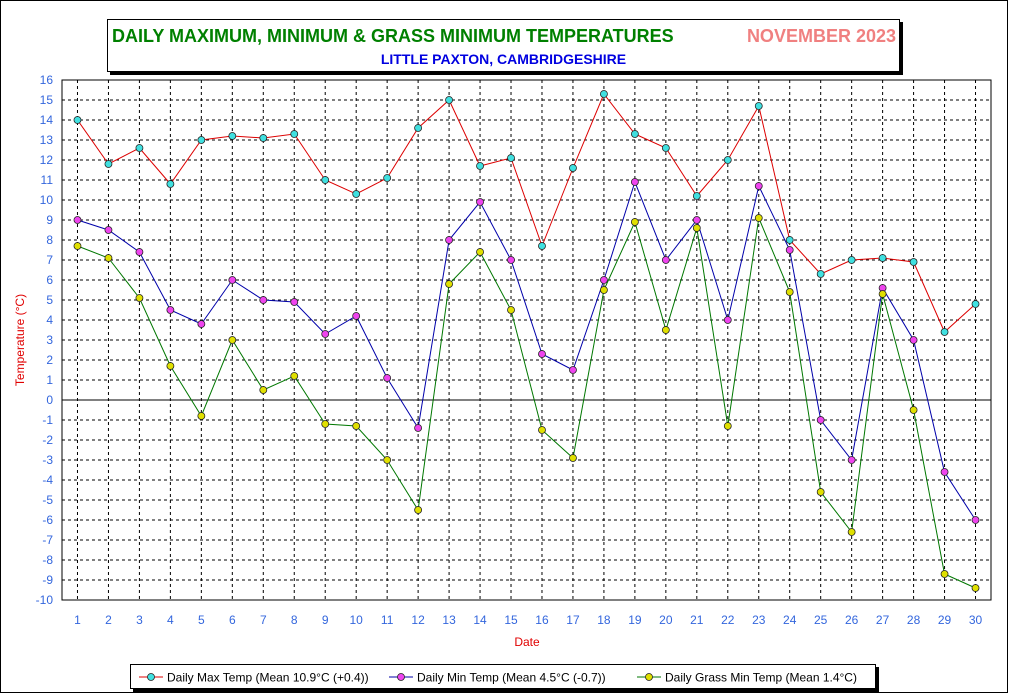 The image size is (1010, 695). Describe the element at coordinates (47, 120) in the screenshot. I see `y-tick-label: 14` at that location.